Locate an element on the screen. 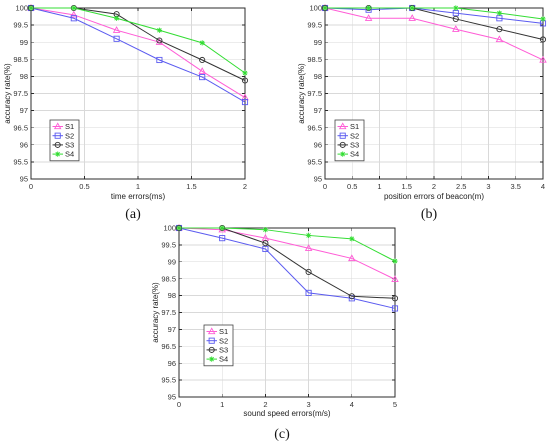 This screenshot has width=550, height=444. x-axis-title: sound speed errors(m/s) is located at coordinates (286, 413).